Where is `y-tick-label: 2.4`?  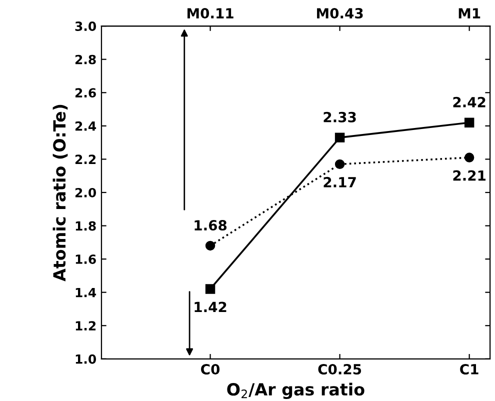
y-tick-label: 2.4 is located at coordinates (85, 126).